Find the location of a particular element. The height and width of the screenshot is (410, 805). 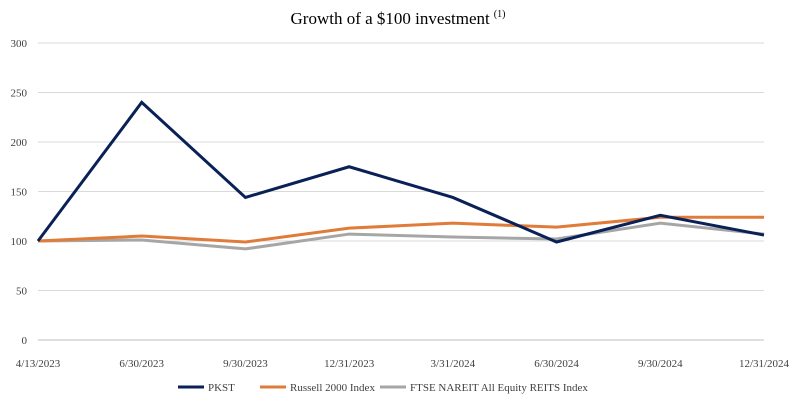

legend-label: PKST is located at coordinates (221, 388).